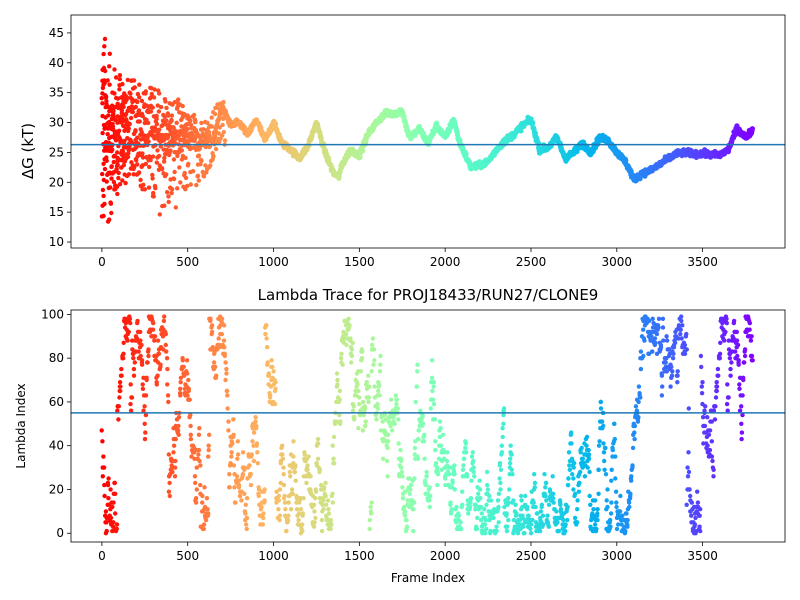  What do you see at coordinates (359, 556) in the screenshot?
I see `x-tick-label: 1500` at bounding box center [359, 556].